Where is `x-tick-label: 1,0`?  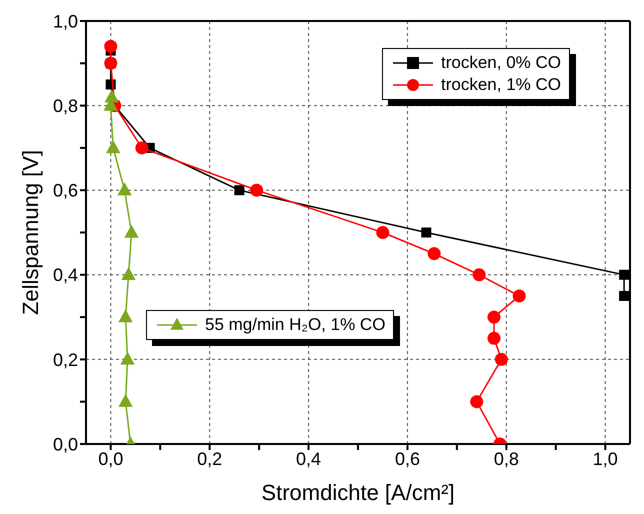
x-tick-label: 1,0 is located at coordinates (605, 458).